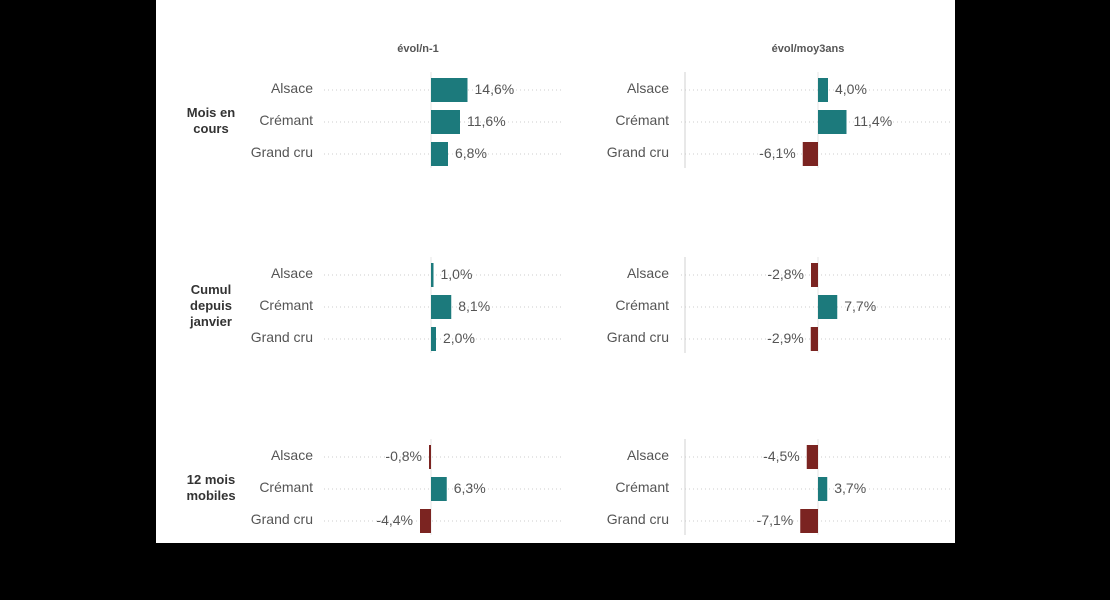 This screenshot has height=600, width=1110. I want to click on group-label: janvier, so click(210, 321).